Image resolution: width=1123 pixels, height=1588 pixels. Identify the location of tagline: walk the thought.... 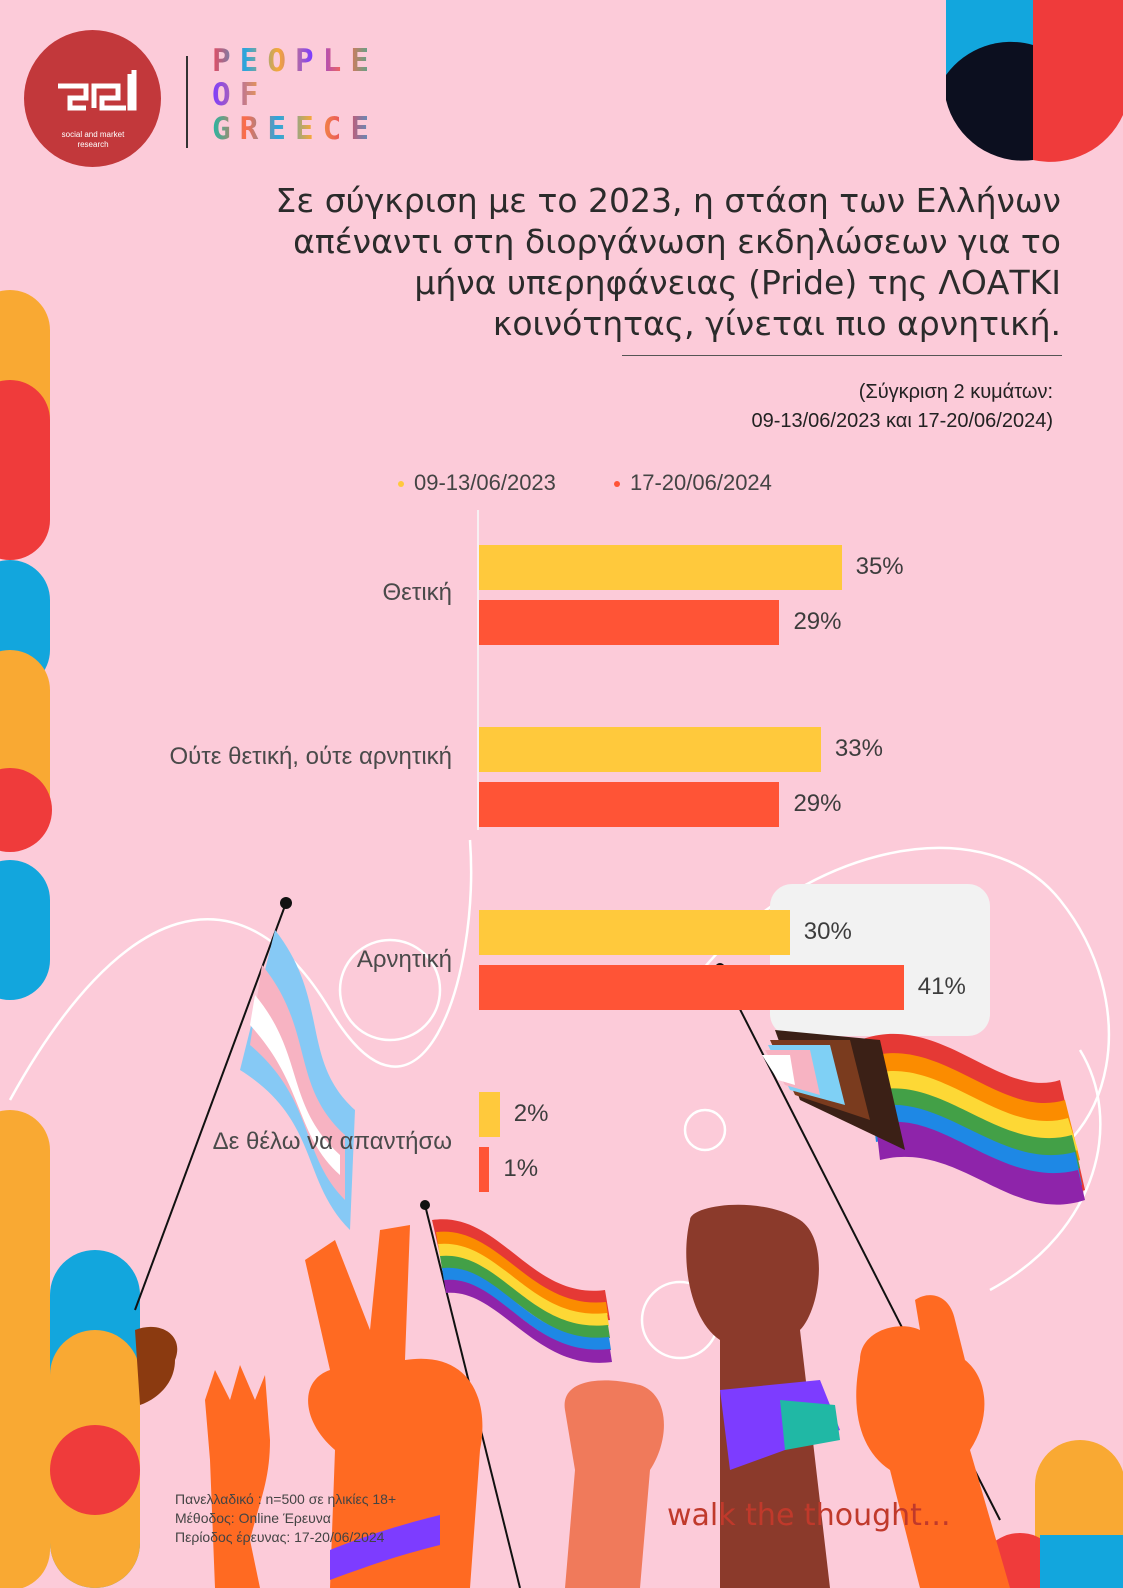
(809, 1515).